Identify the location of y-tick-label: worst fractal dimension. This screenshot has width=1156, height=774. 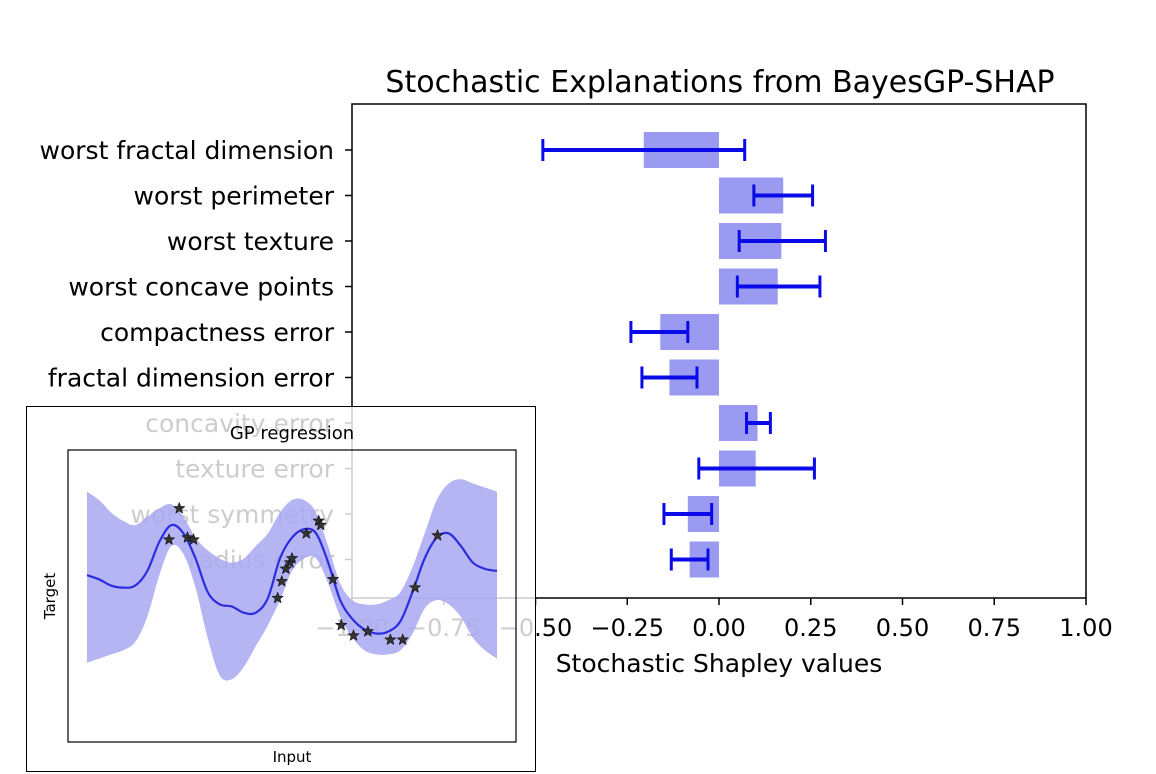
(187, 150).